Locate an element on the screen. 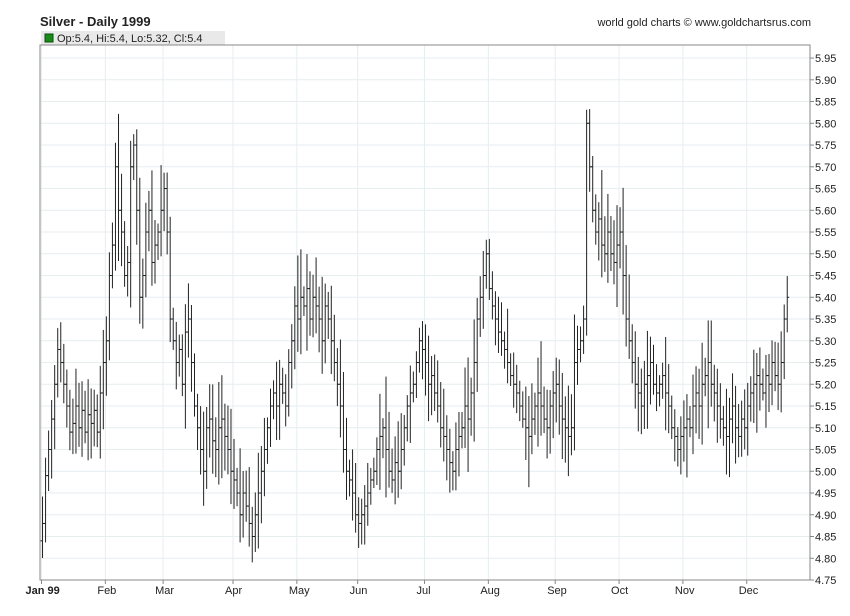  x-tick-label: Jan 99 is located at coordinates (43, 591).